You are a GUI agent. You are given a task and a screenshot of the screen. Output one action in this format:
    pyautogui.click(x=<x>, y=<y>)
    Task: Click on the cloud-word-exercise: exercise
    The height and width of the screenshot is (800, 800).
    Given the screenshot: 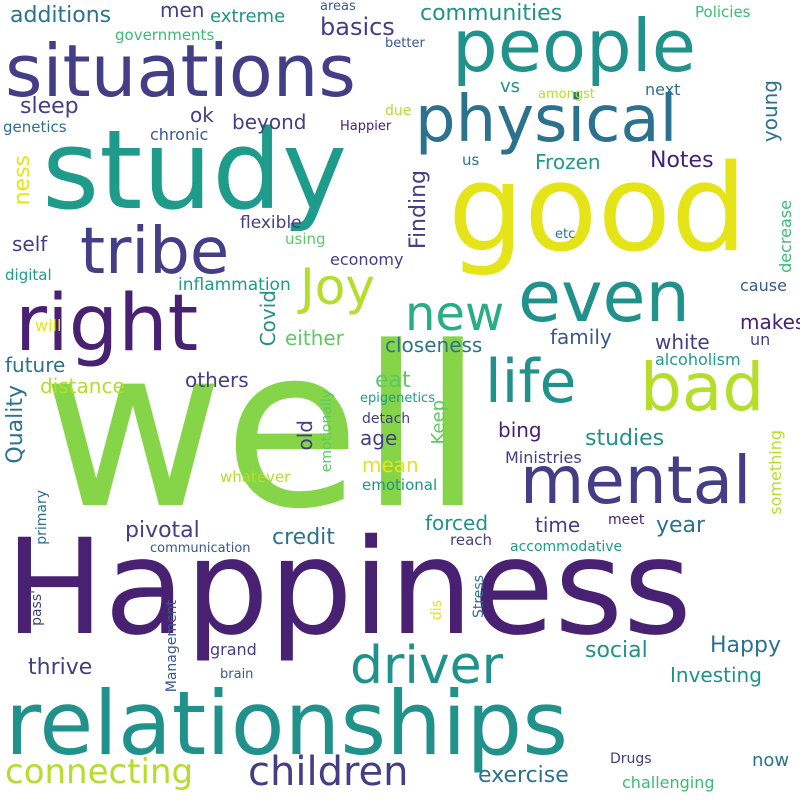 What is the action you would take?
    pyautogui.click(x=523, y=775)
    